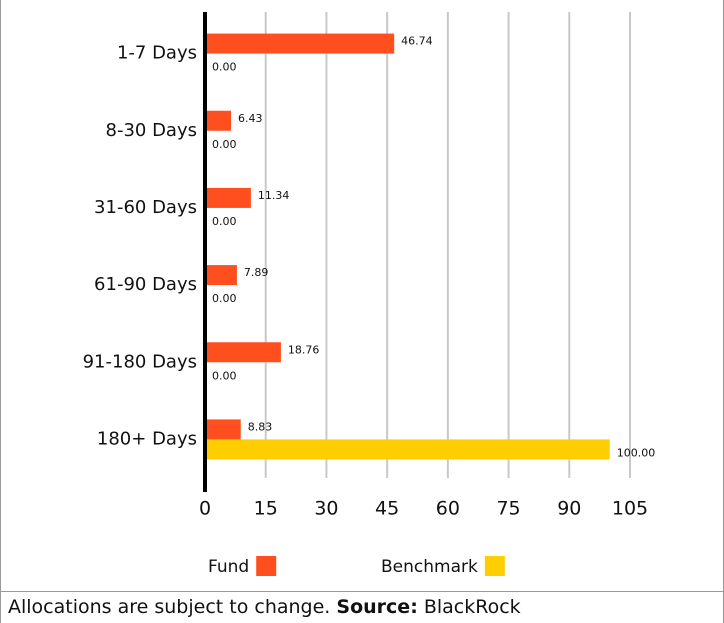 The width and height of the screenshot is (724, 623). Describe the element at coordinates (157, 53) in the screenshot. I see `category-label: 1-7 Days` at that location.